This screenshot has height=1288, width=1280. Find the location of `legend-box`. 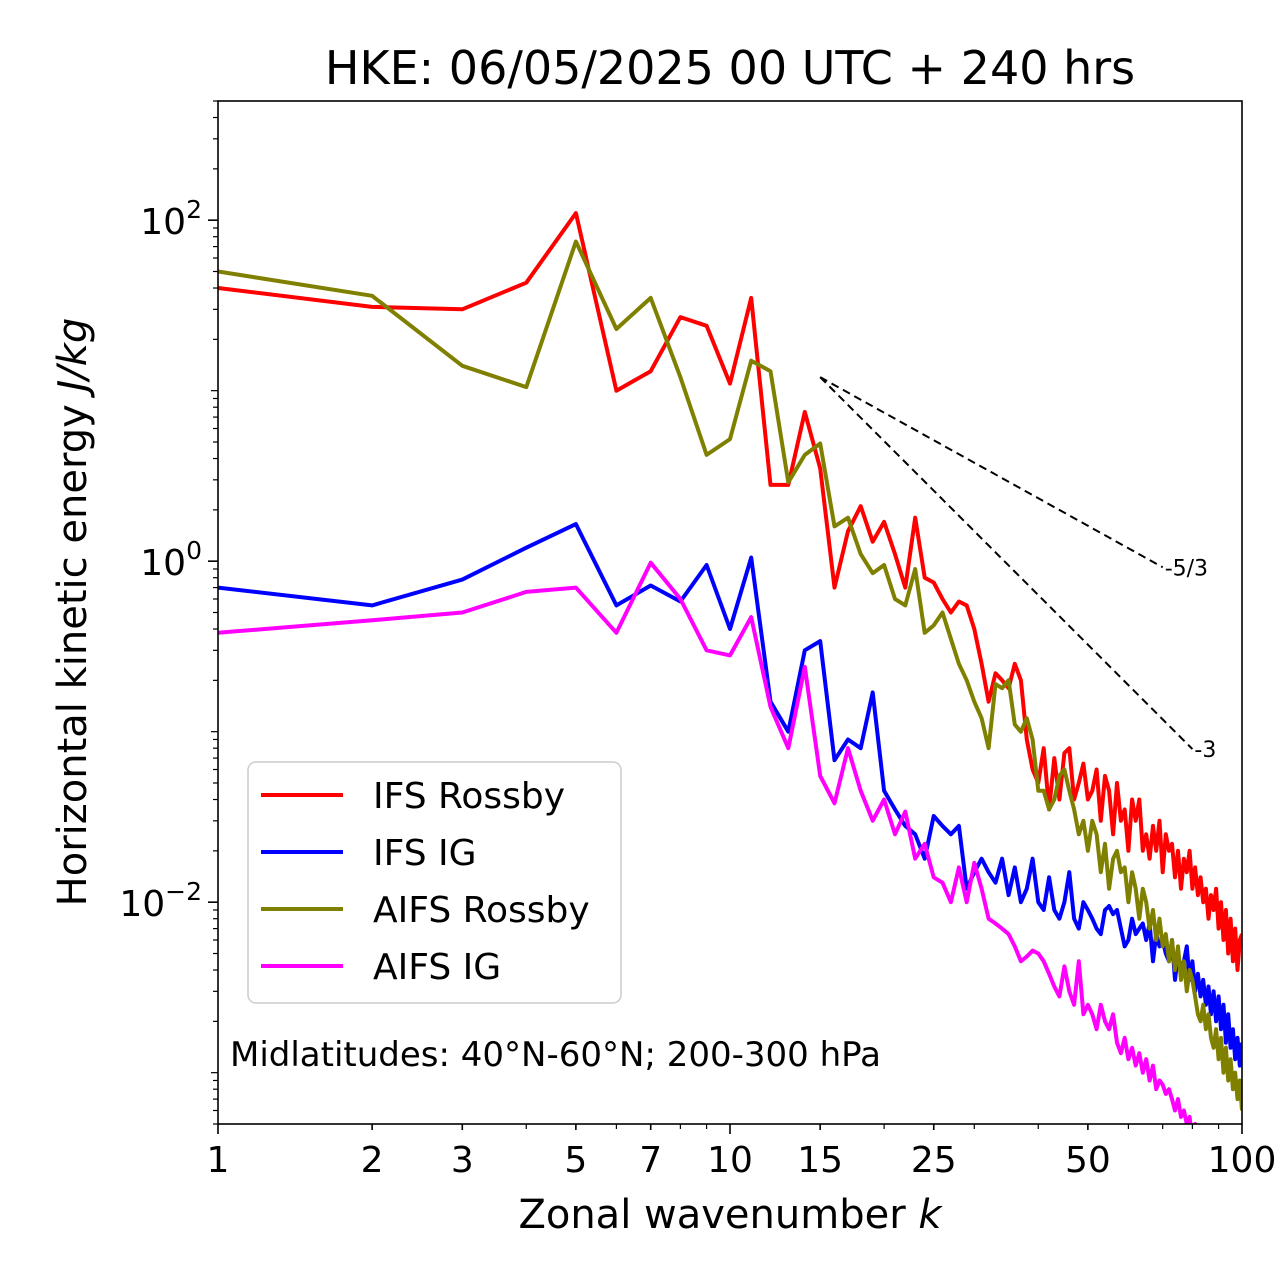

legend-box is located at coordinates (434, 882).